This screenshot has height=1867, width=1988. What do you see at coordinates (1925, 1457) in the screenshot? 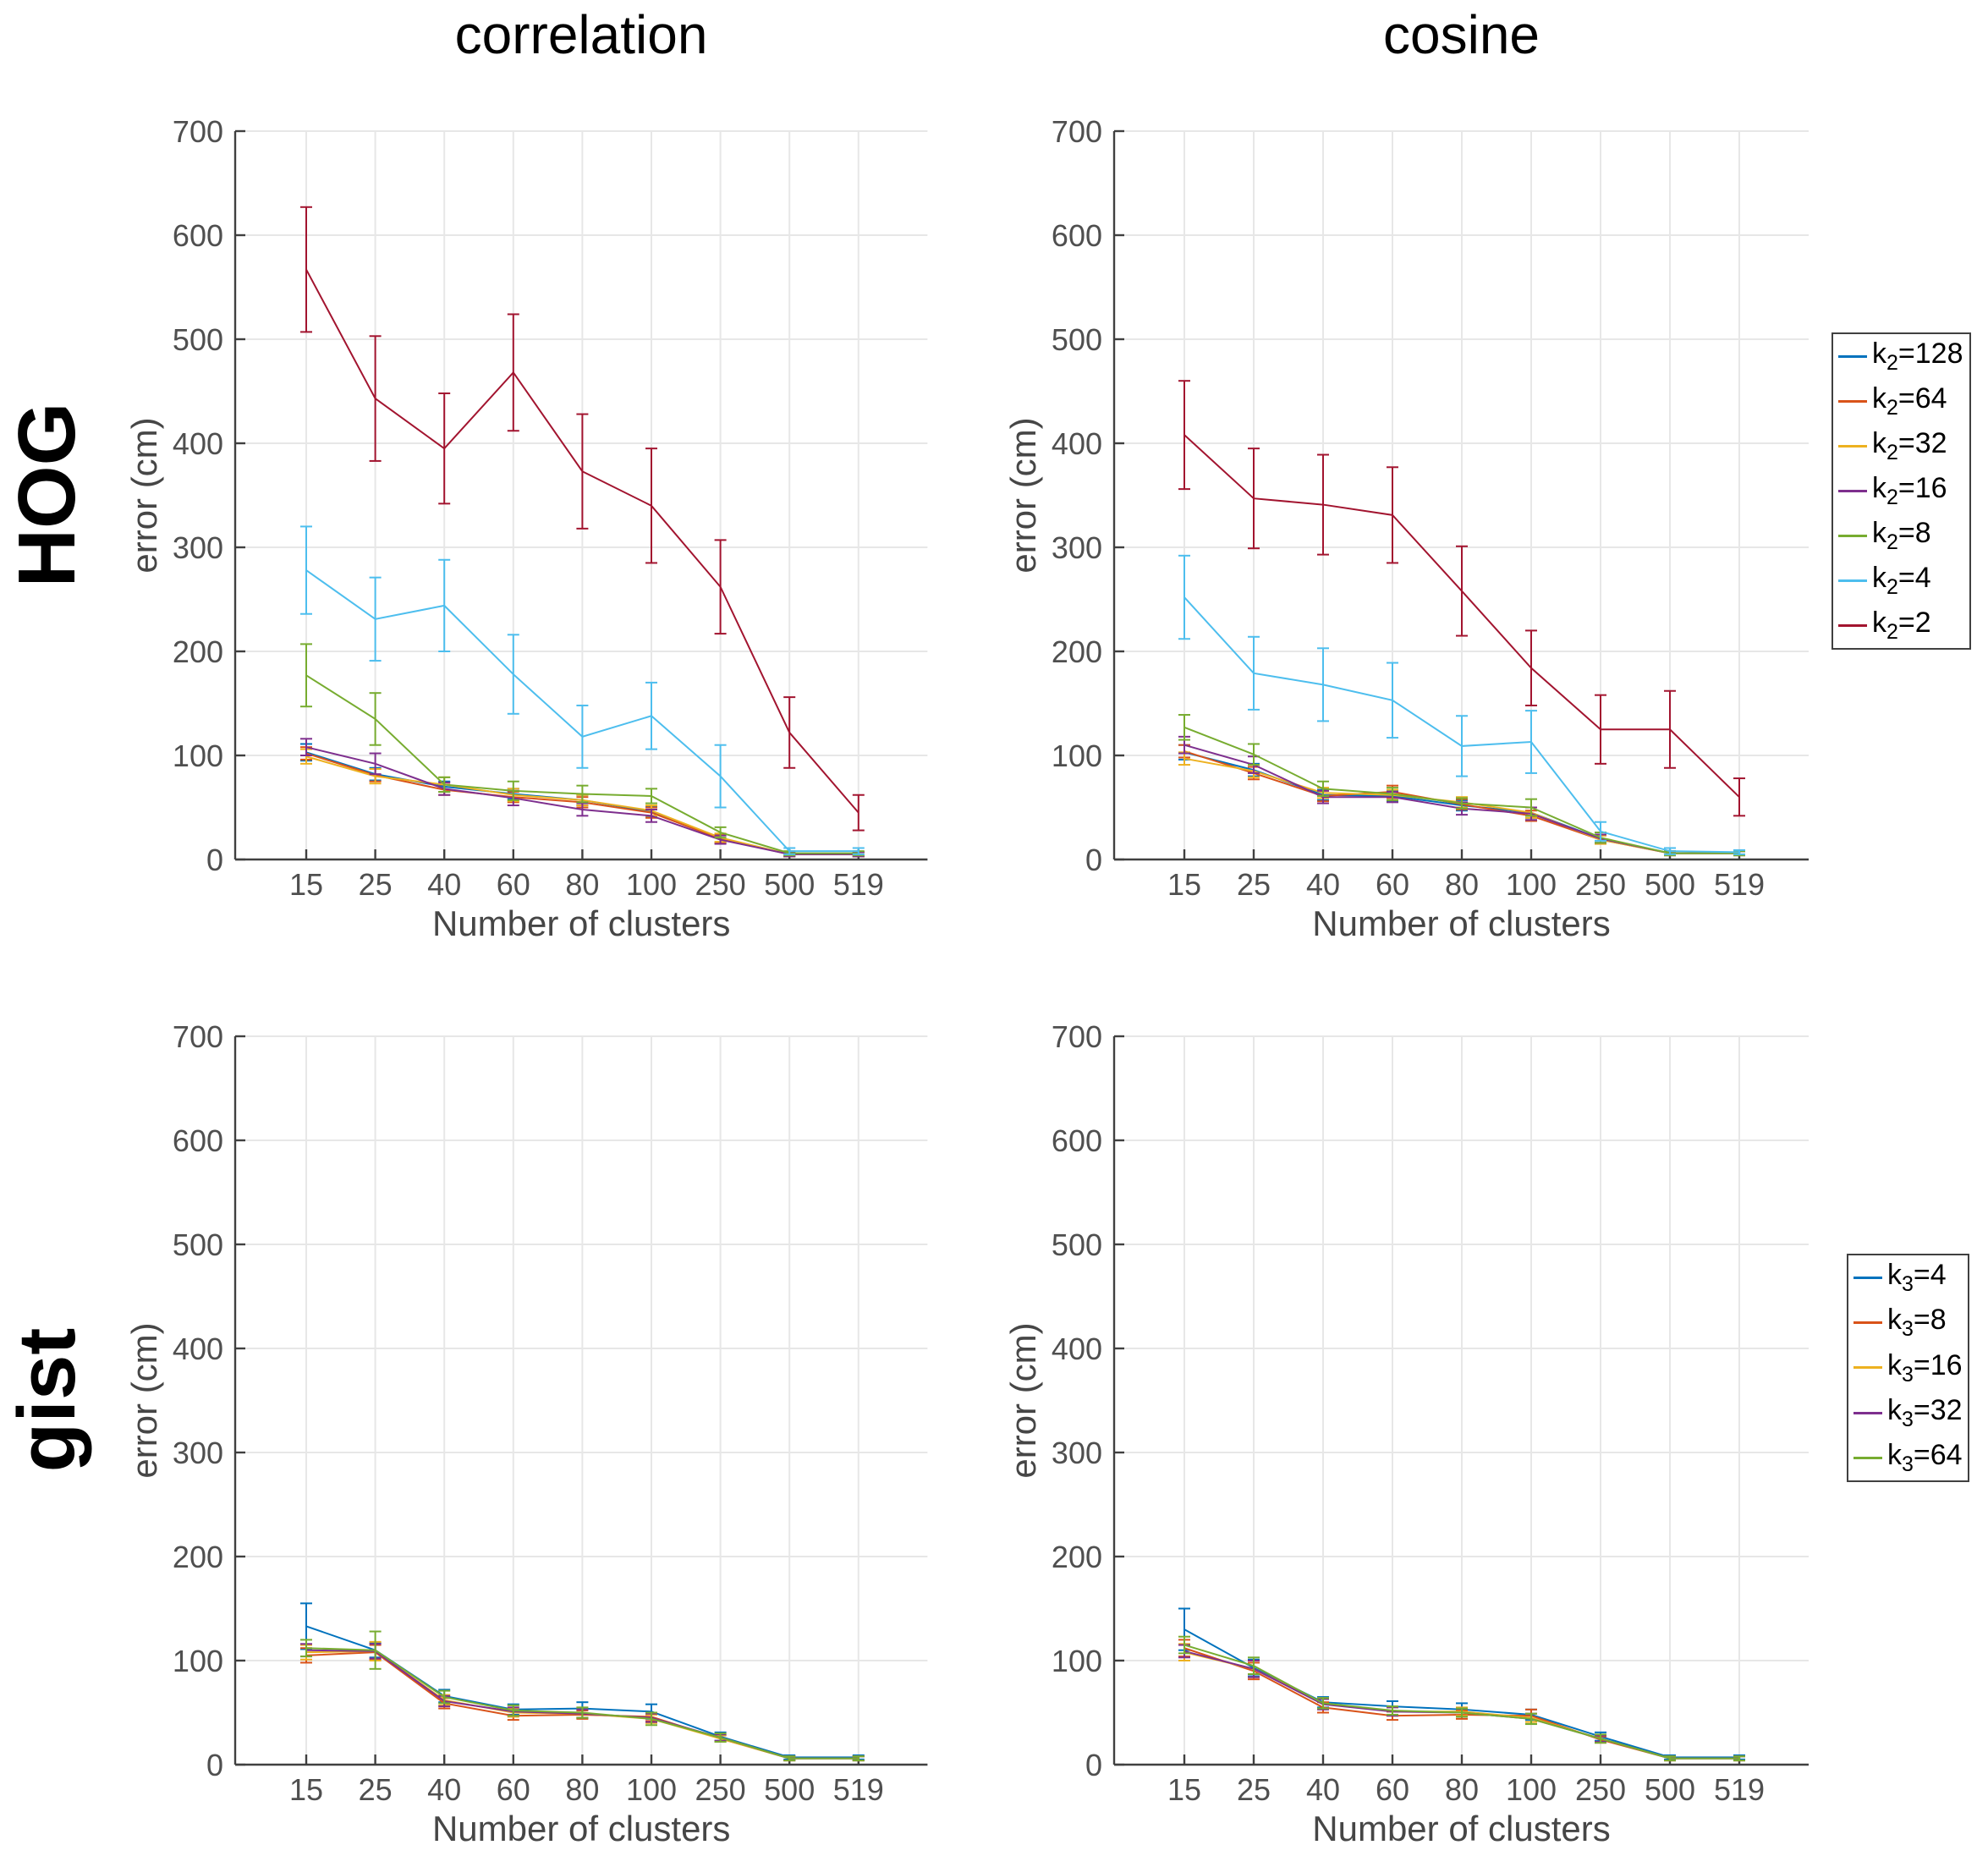
I see `legend-entry-label: k3=64` at bounding box center [1925, 1457].